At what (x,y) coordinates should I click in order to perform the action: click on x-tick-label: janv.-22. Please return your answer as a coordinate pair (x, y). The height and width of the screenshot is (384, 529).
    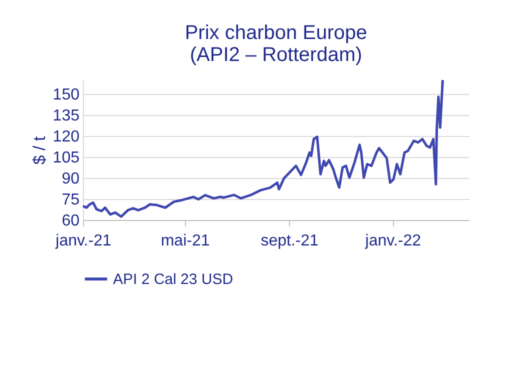
    Looking at the image, I should click on (393, 241).